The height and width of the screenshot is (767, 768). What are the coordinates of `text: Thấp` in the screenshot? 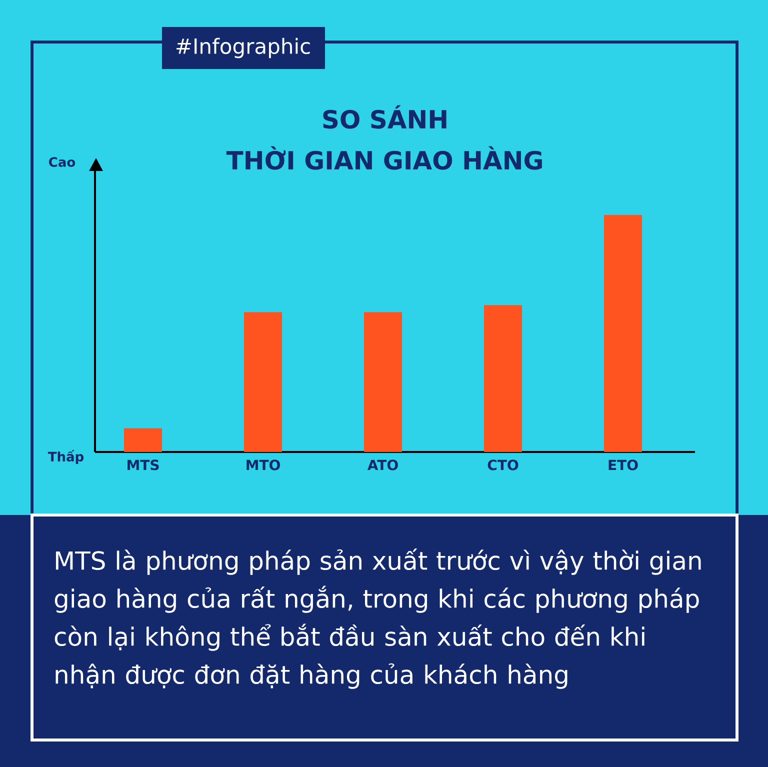 It's located at (66, 457).